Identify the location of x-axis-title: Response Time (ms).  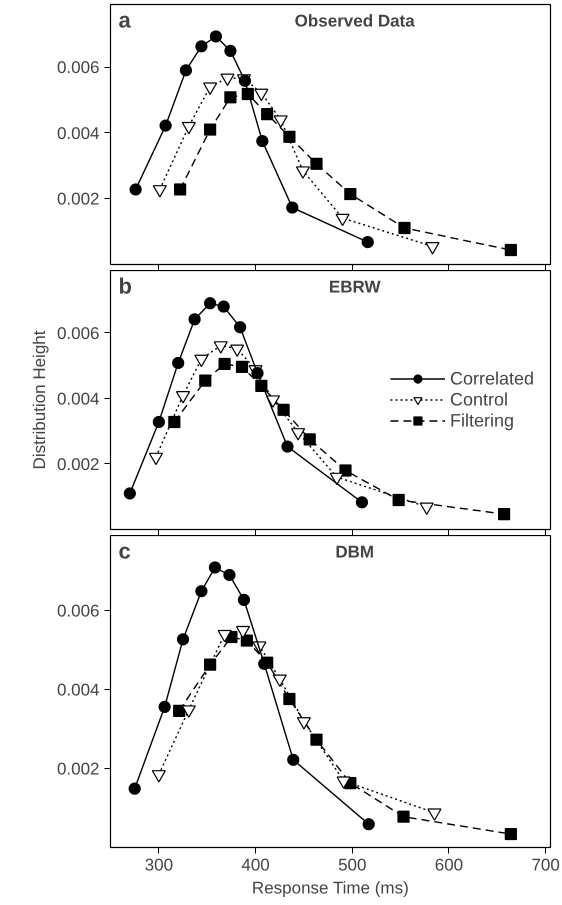
(330, 888).